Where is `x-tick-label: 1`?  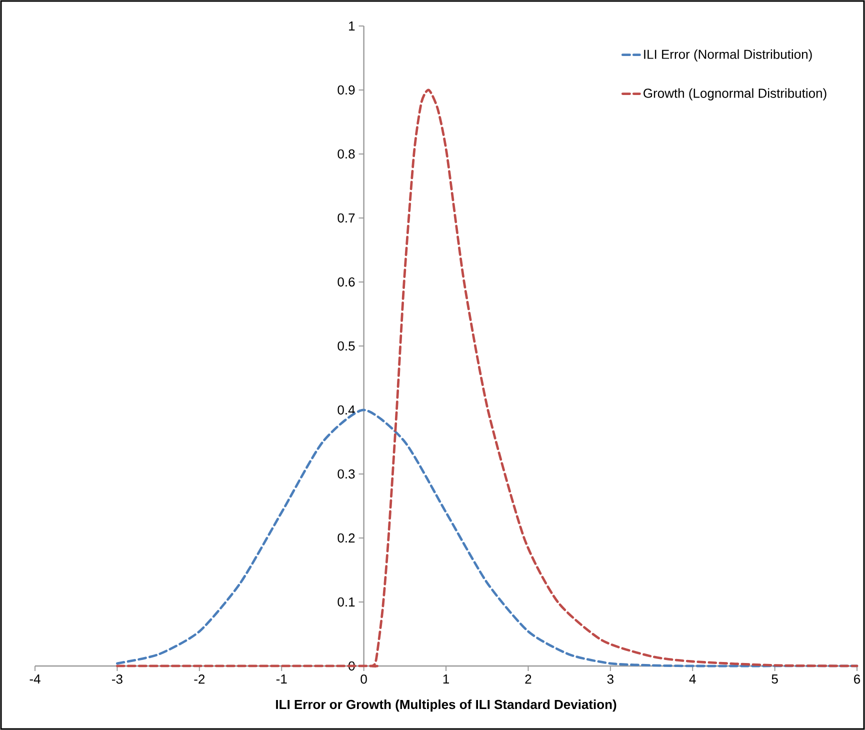
x-tick-label: 1 is located at coordinates (446, 679).